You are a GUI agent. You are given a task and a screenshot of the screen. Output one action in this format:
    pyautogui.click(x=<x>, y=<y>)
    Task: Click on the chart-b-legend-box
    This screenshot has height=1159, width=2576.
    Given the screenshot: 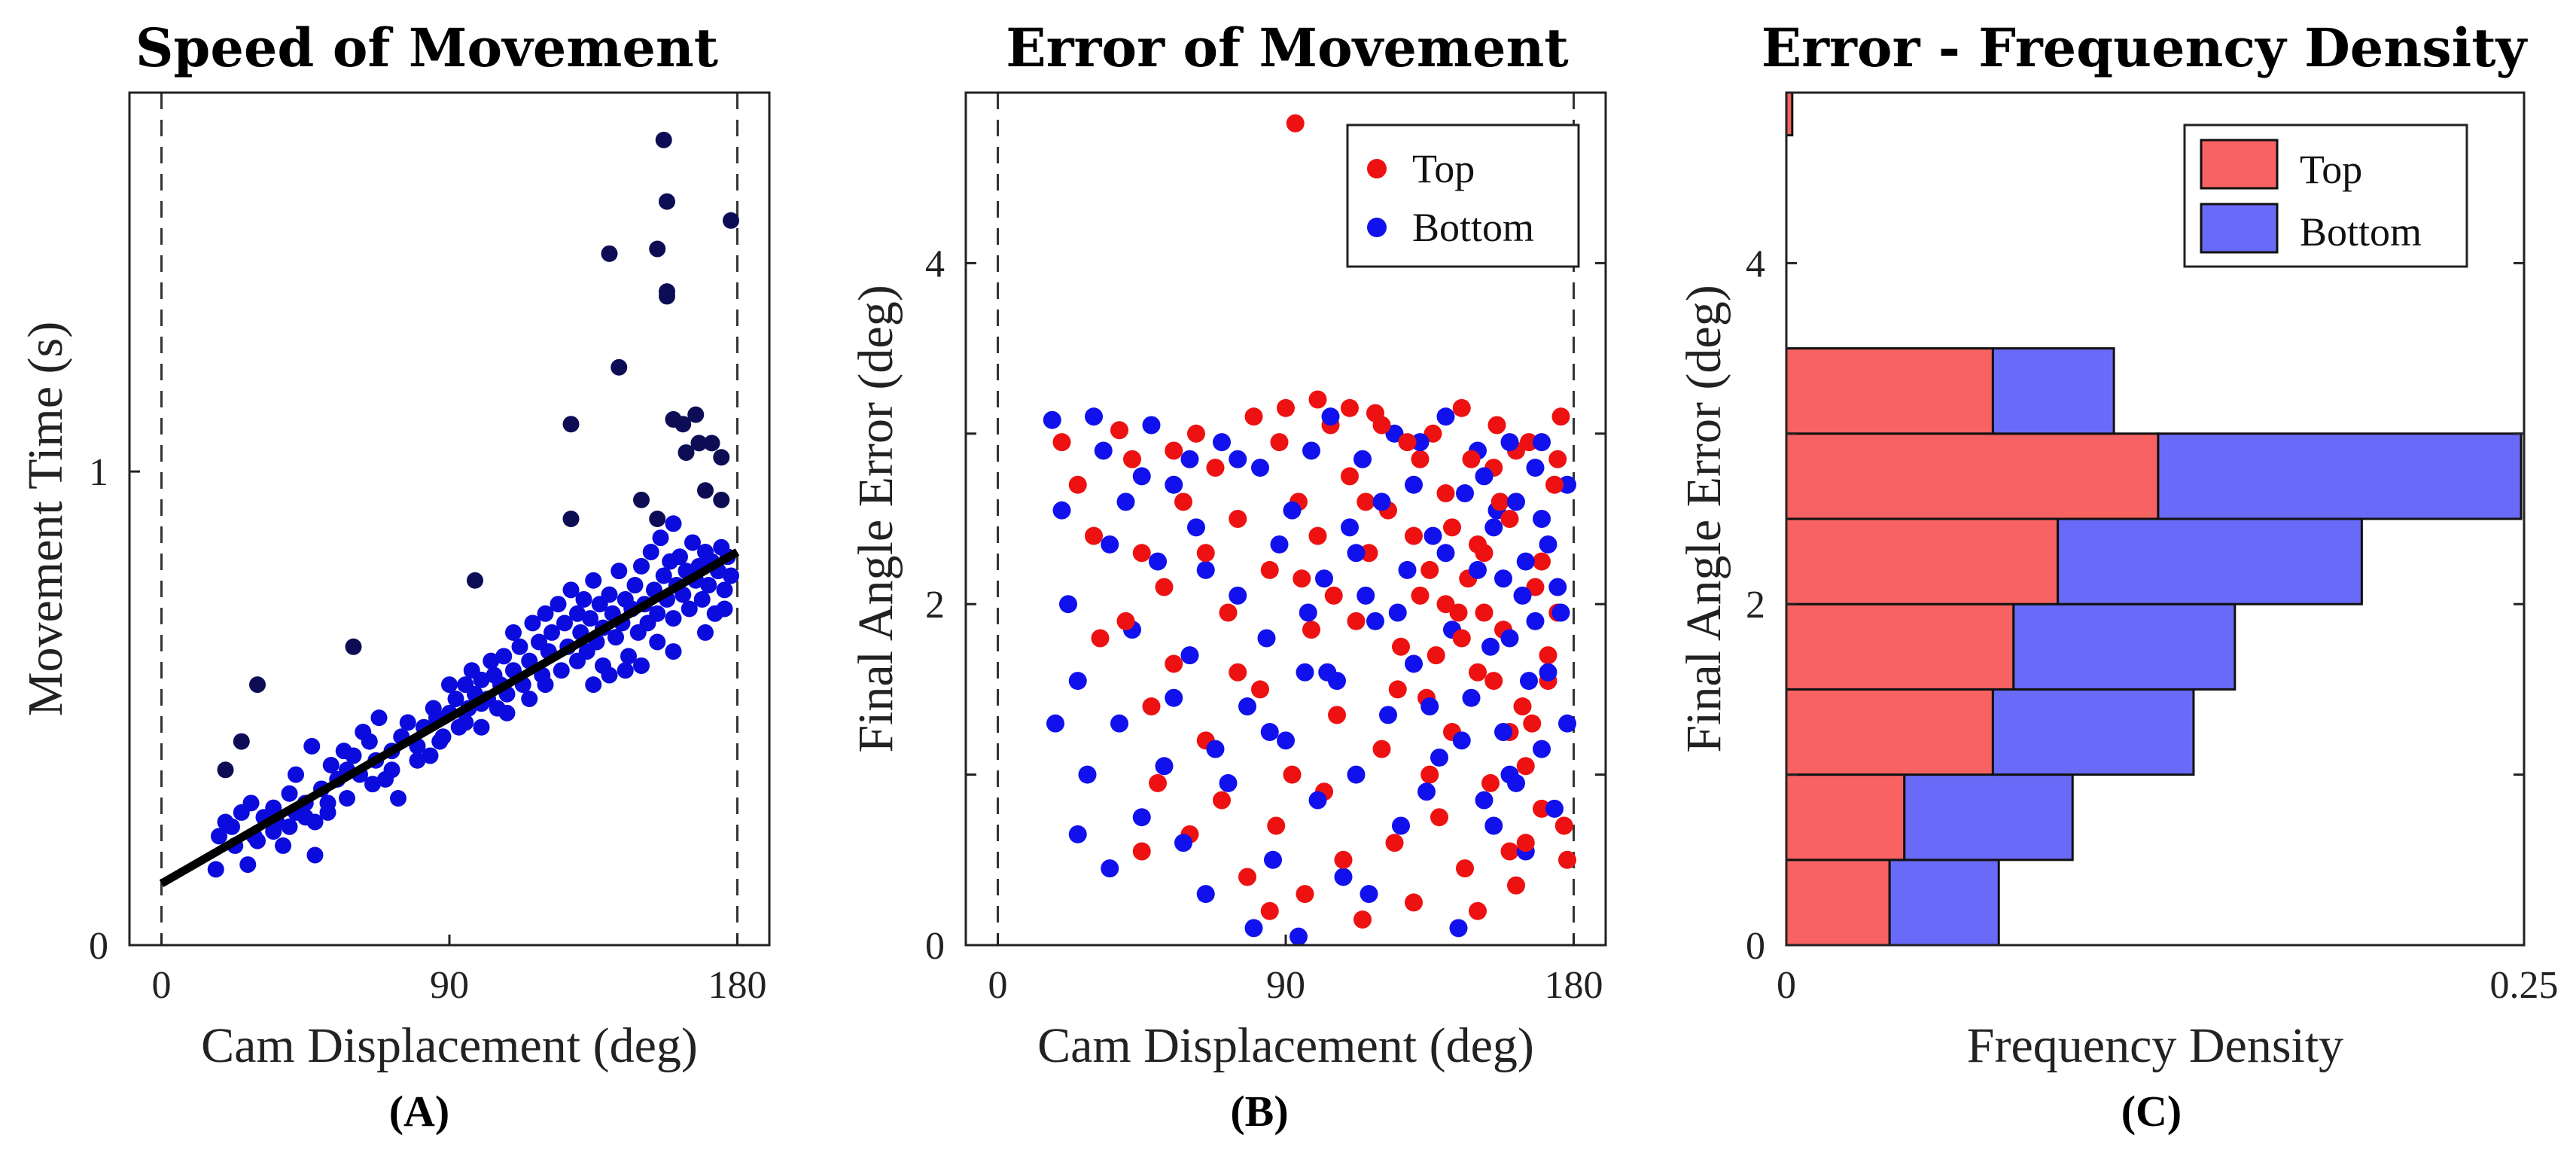 What is the action you would take?
    pyautogui.click(x=1463, y=196)
    